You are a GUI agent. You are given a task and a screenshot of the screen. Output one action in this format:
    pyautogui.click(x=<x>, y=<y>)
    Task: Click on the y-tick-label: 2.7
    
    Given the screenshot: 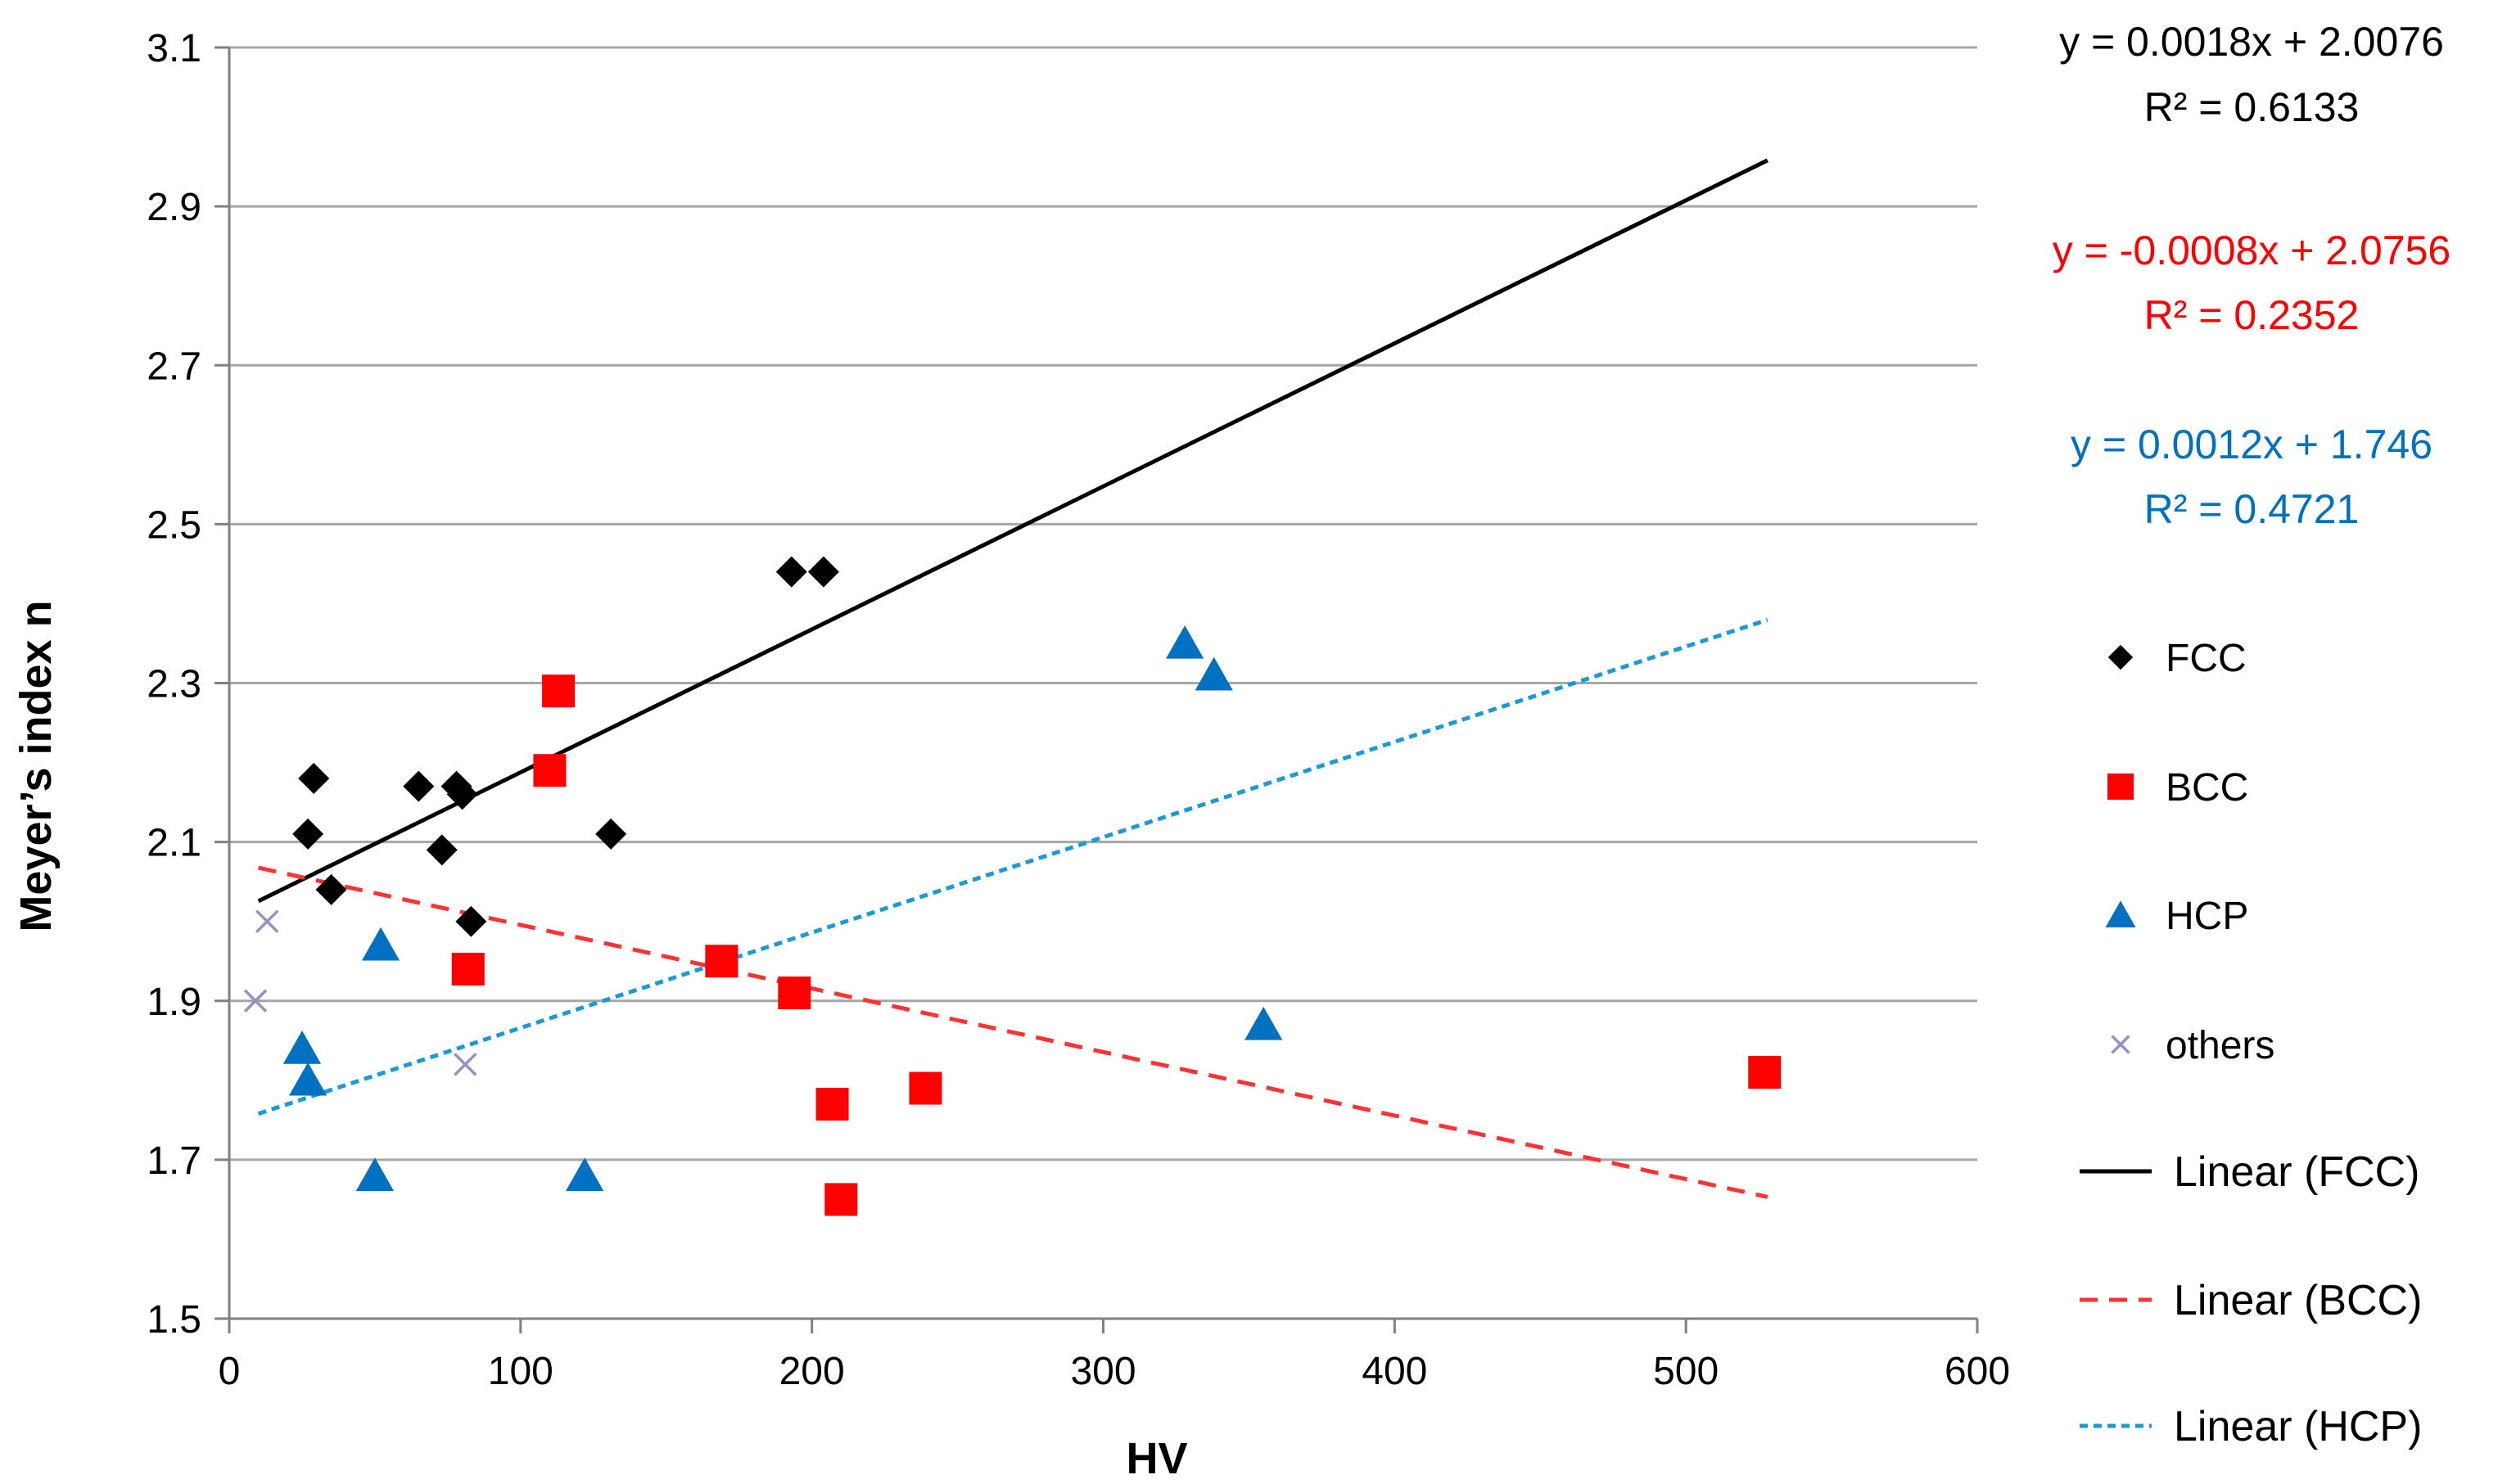 What is the action you would take?
    pyautogui.click(x=174, y=366)
    